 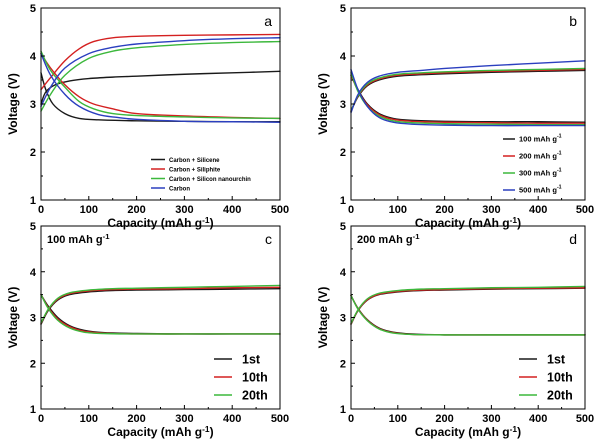 I want to click on panel-title: 200 mAh g-1, so click(x=388, y=239).